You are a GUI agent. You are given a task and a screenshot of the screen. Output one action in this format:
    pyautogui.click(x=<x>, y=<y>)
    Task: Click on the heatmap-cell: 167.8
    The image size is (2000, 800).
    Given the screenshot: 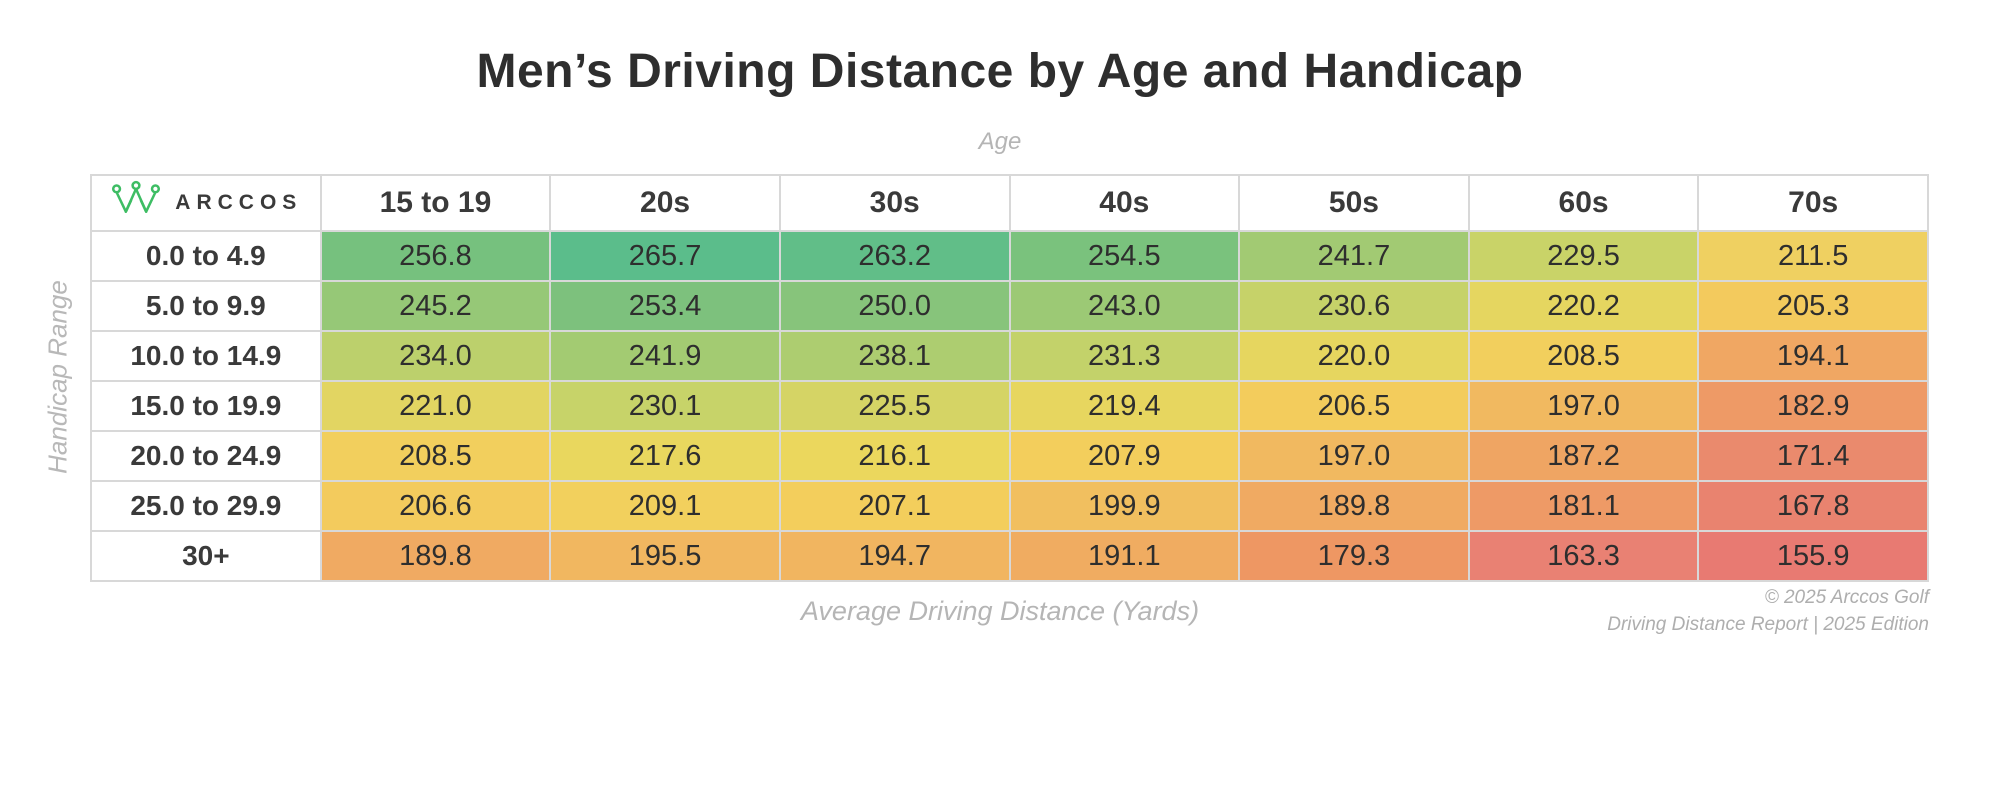 What is the action you would take?
    pyautogui.click(x=1813, y=506)
    